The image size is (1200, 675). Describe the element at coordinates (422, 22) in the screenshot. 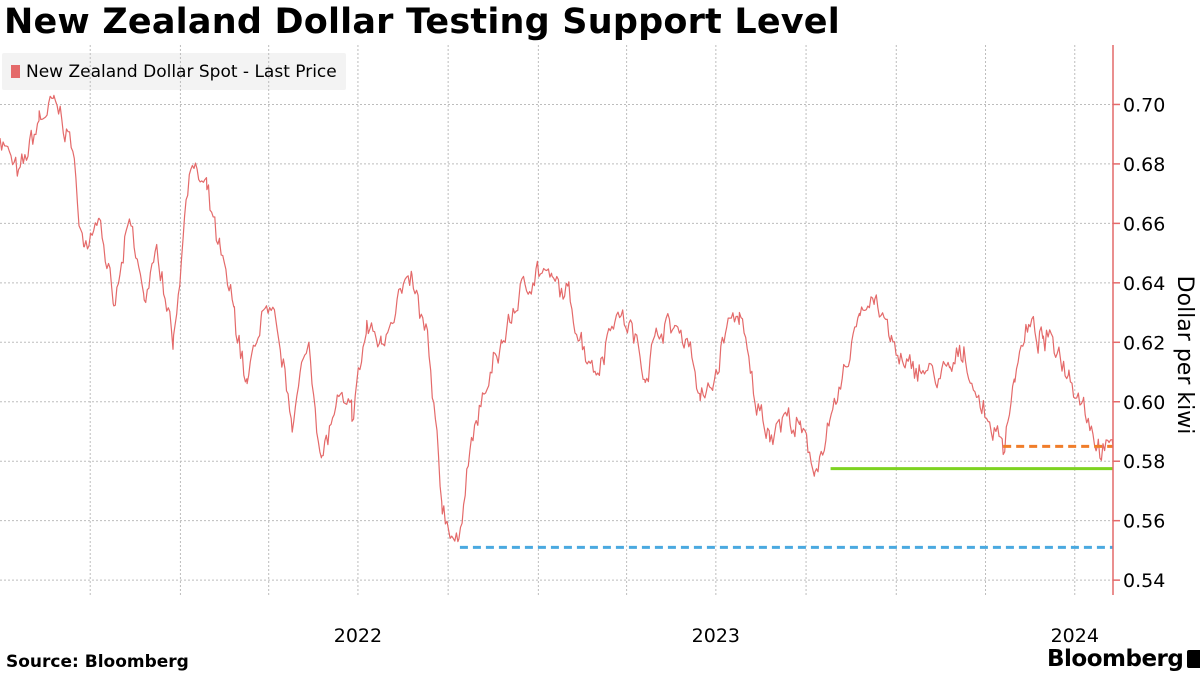

I see `page-title: New Zealand Dollar Testing Support Level` at that location.